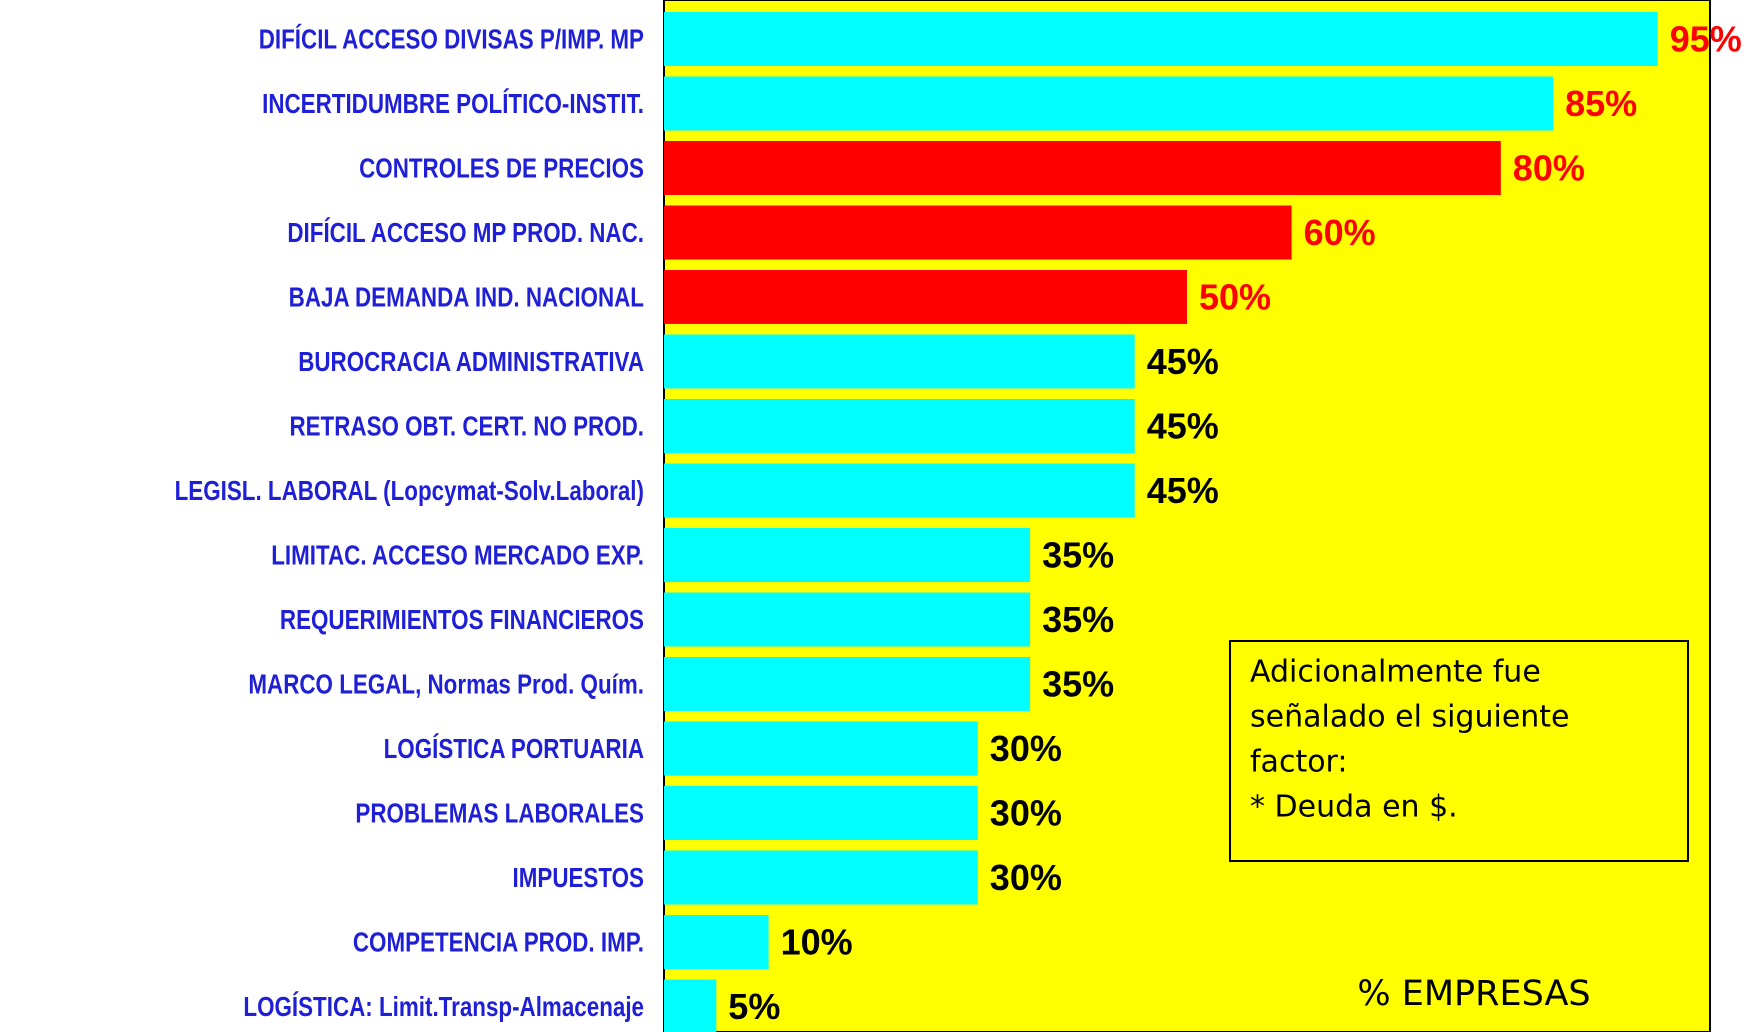 This screenshot has width=1761, height=1032. I want to click on category-label: INCERTIDUMBRE POLÍTICO-INSTIT., so click(453, 104).